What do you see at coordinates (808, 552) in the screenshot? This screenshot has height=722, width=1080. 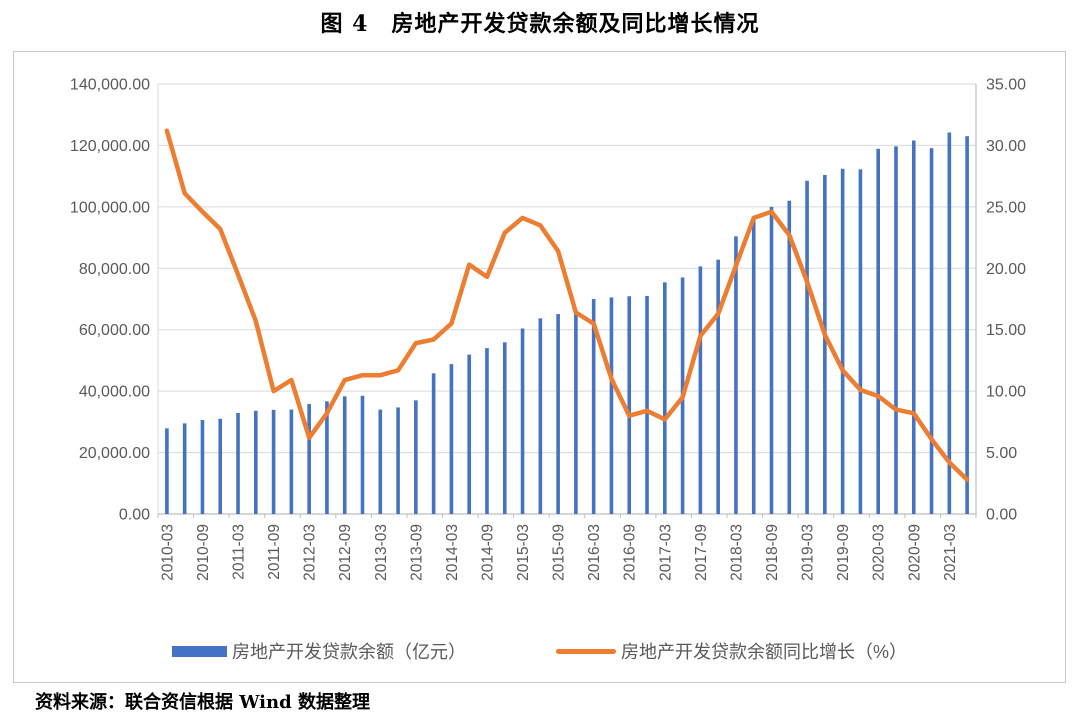 I see `x-axis-tick-label: 2019-03` at bounding box center [808, 552].